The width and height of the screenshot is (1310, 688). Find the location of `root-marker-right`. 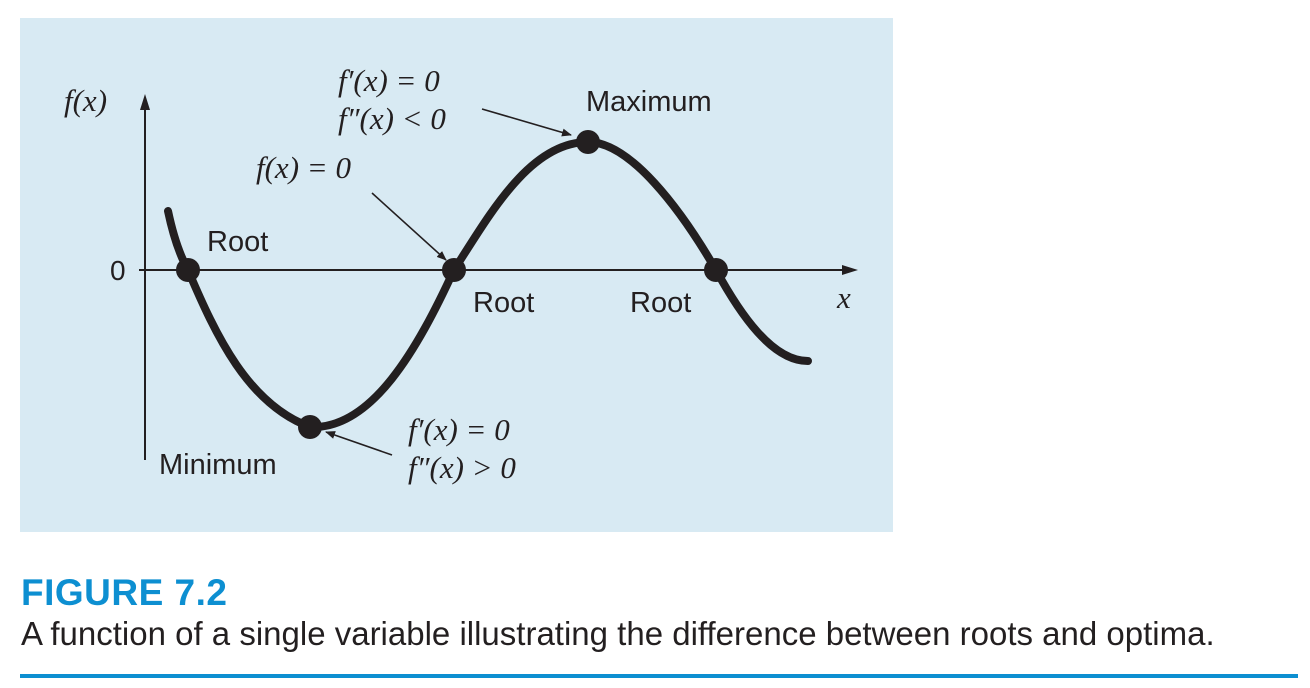

root-marker-right is located at coordinates (716, 270).